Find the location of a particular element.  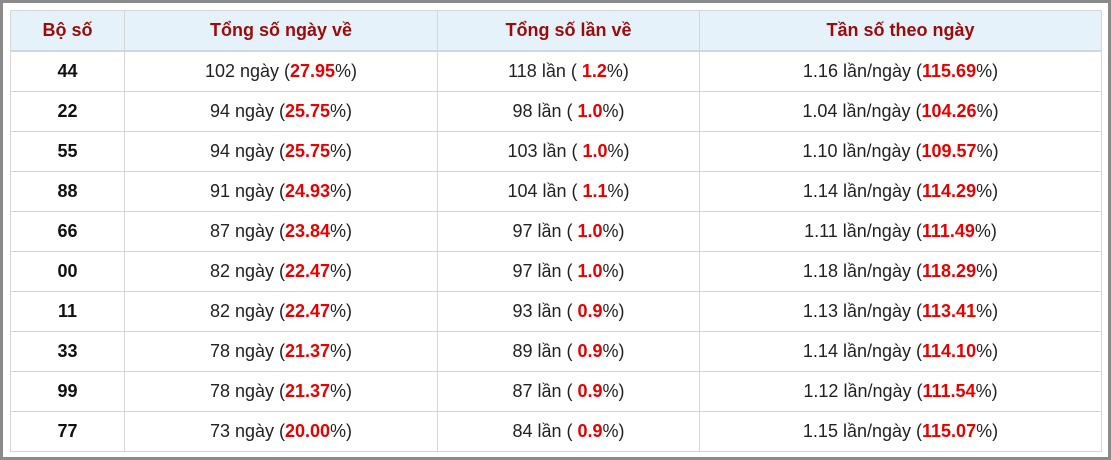

header-cell: Tổng số lần về is located at coordinates (568, 31).